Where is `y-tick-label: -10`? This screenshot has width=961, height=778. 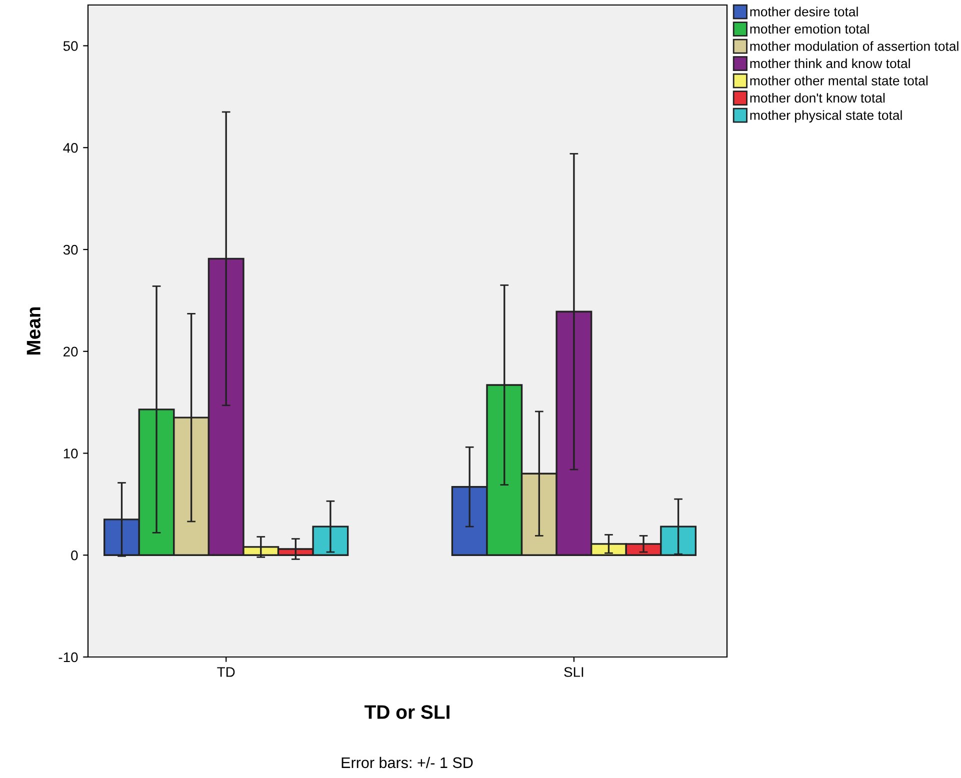 y-tick-label: -10 is located at coordinates (68, 657).